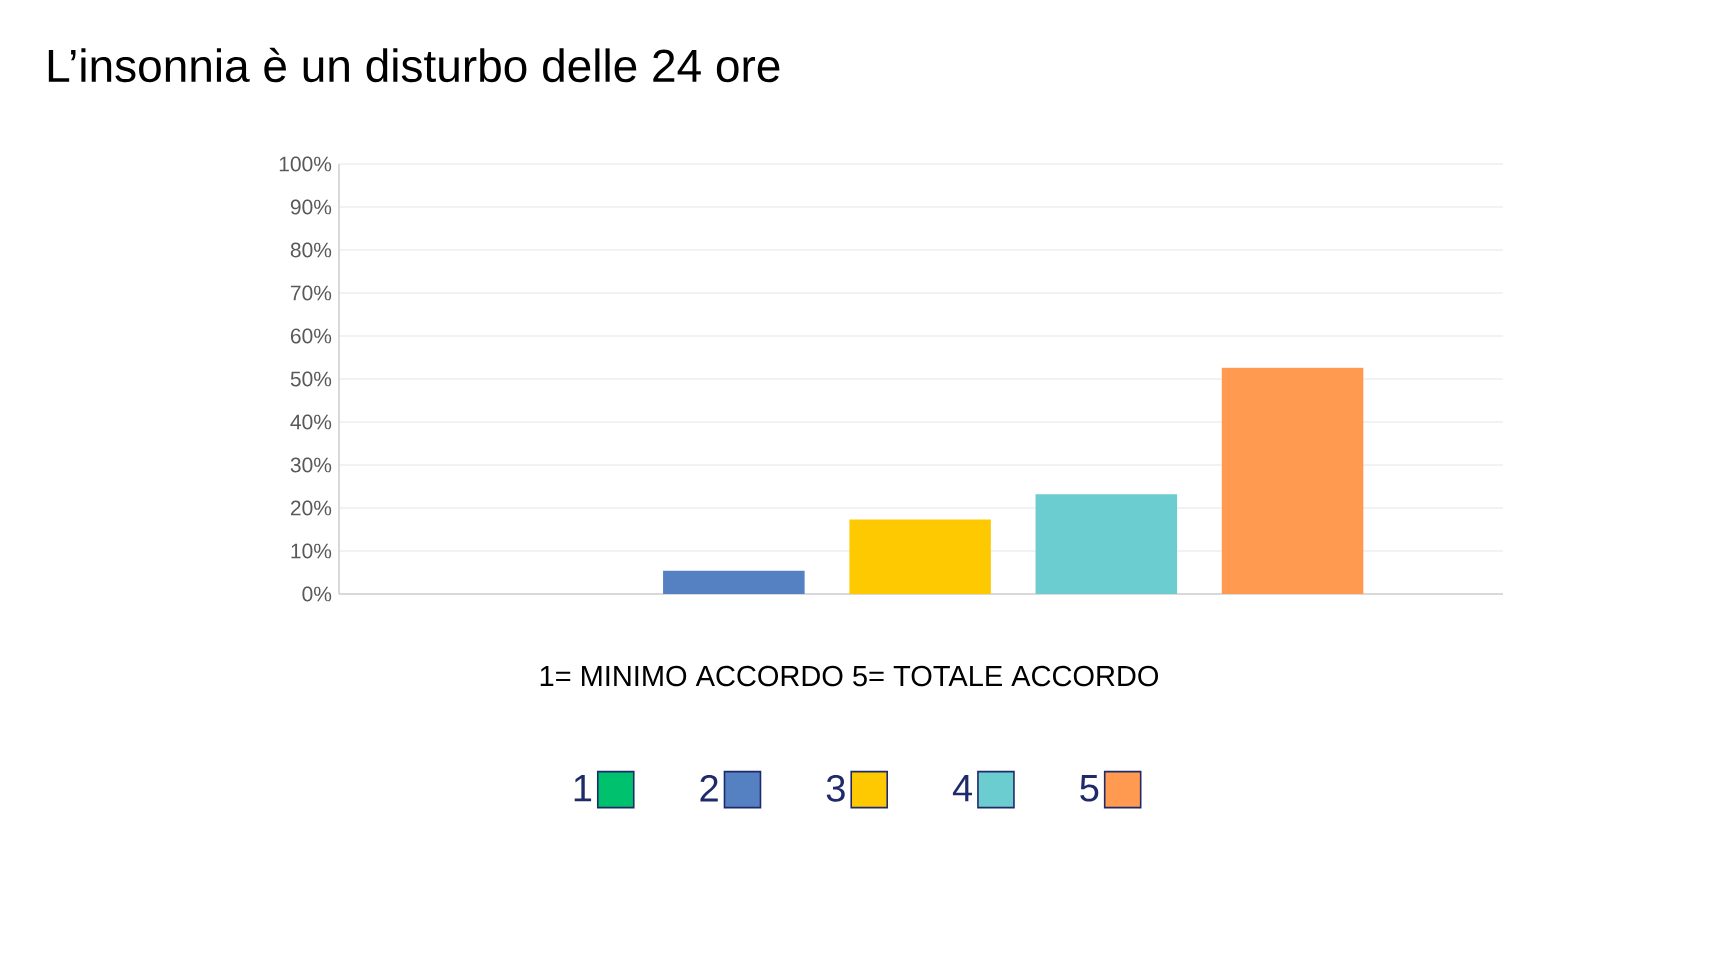 The image size is (1717, 966). What do you see at coordinates (1089, 788) in the screenshot?
I see `legend-label: 5` at bounding box center [1089, 788].